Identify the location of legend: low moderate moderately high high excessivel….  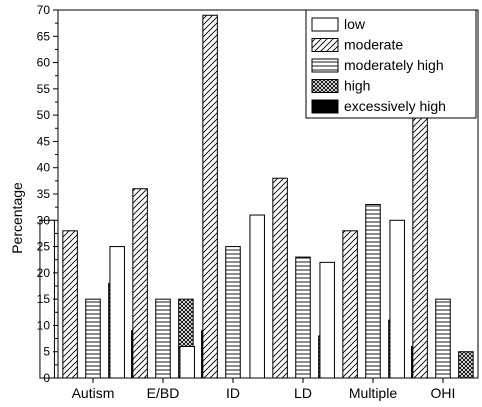
(391, 64).